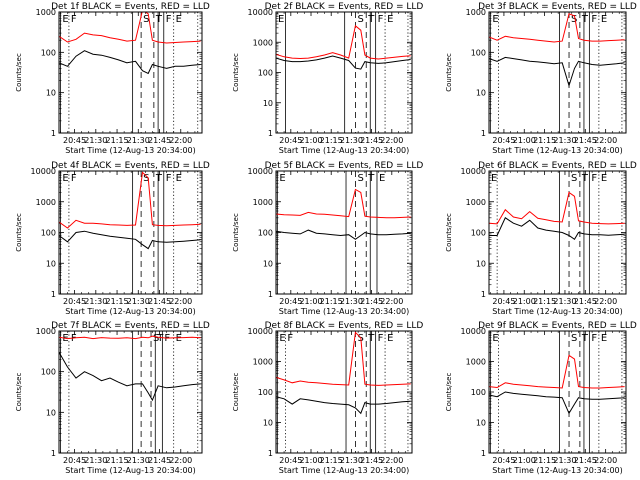 This screenshot has width=640, height=480. I want to click on chart-title: Det 9f BLACK = Events, RED = LLD, so click(557, 326).